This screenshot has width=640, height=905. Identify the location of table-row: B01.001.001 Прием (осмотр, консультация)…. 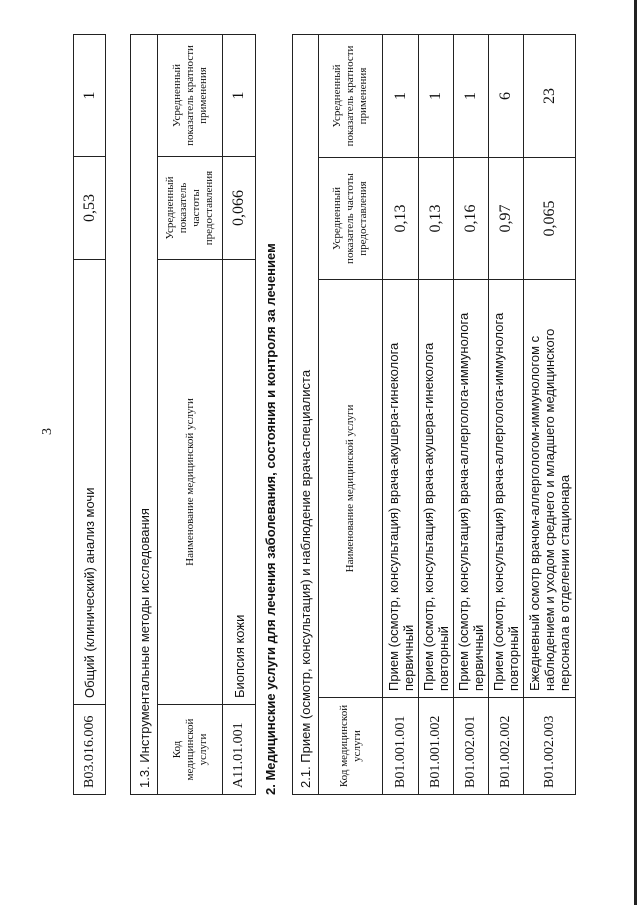
(400, 414).